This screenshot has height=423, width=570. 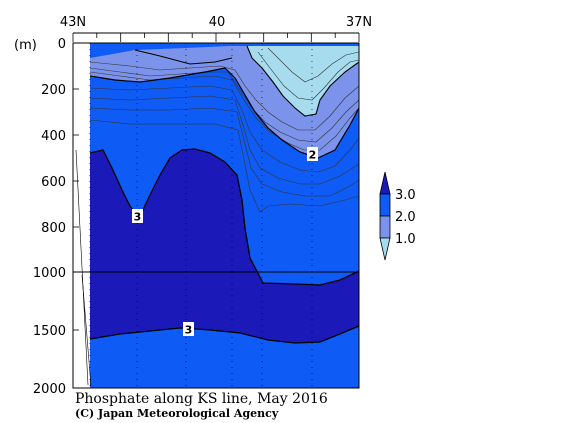 I want to click on legend-label-2.0: 2.0, so click(x=405, y=217).